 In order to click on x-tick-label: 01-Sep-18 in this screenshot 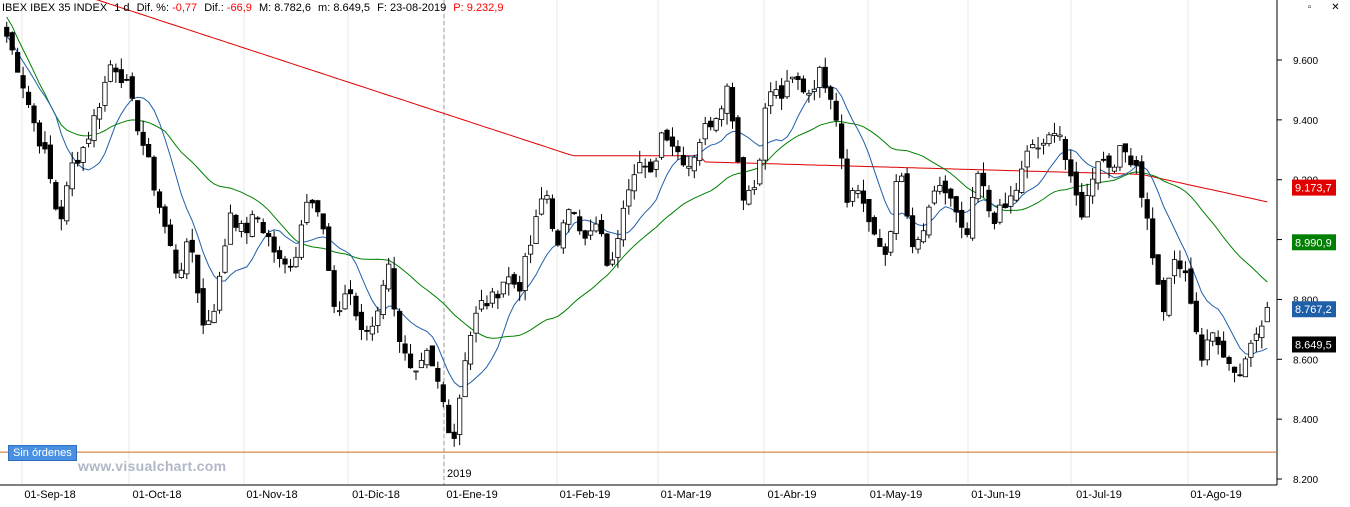, I will do `click(49, 495)`.